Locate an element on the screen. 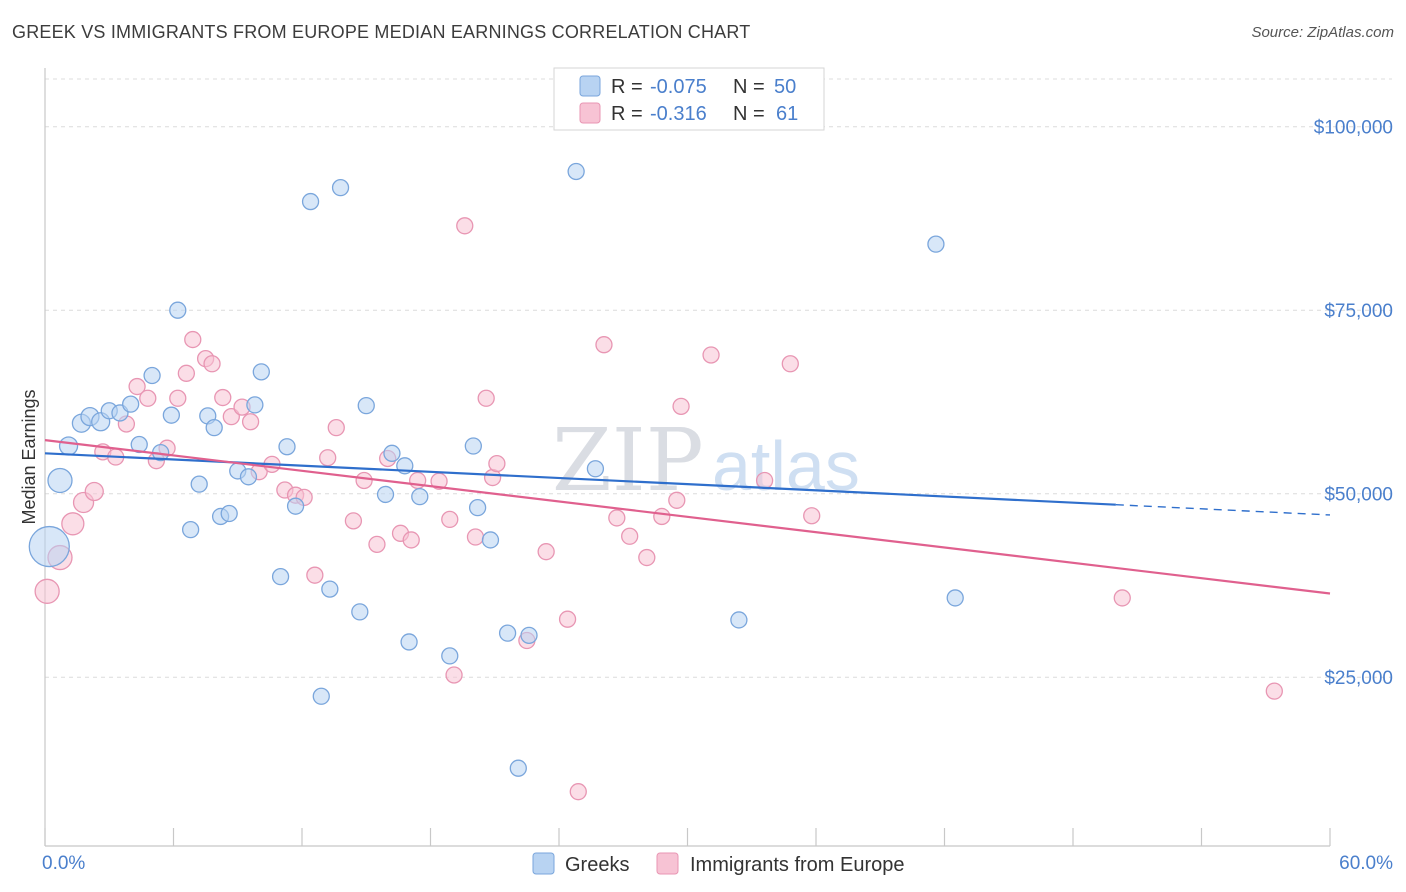 The width and height of the screenshot is (1406, 892). legend-r-label-greeks: R = is located at coordinates (627, 87).